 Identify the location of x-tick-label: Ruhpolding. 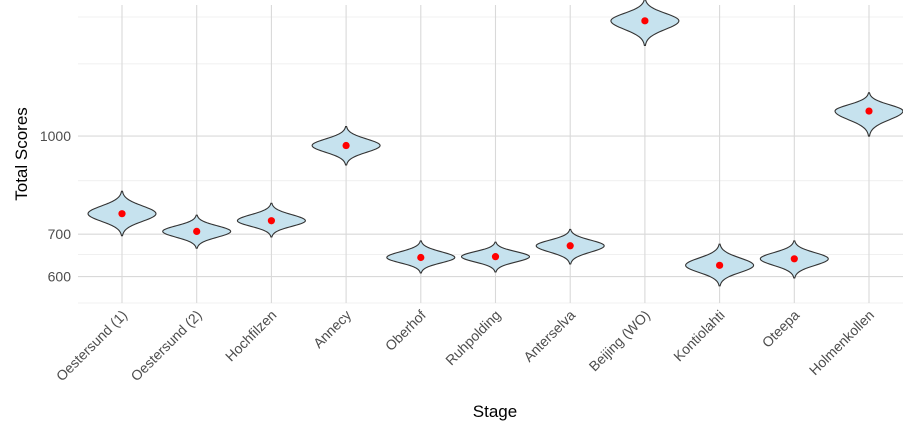
(472, 337).